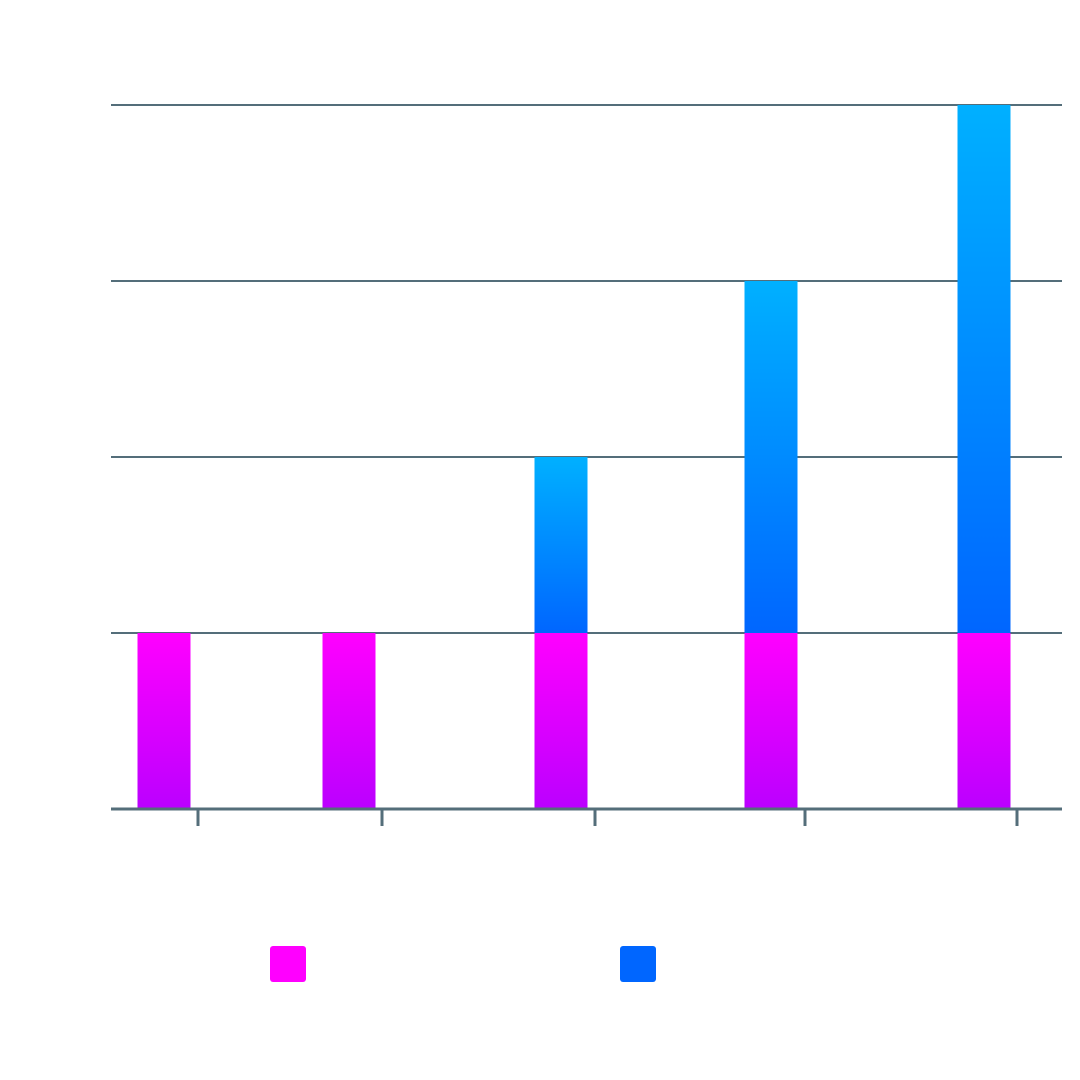 The image size is (1080, 1080). I want to click on legend, so click(463, 964).